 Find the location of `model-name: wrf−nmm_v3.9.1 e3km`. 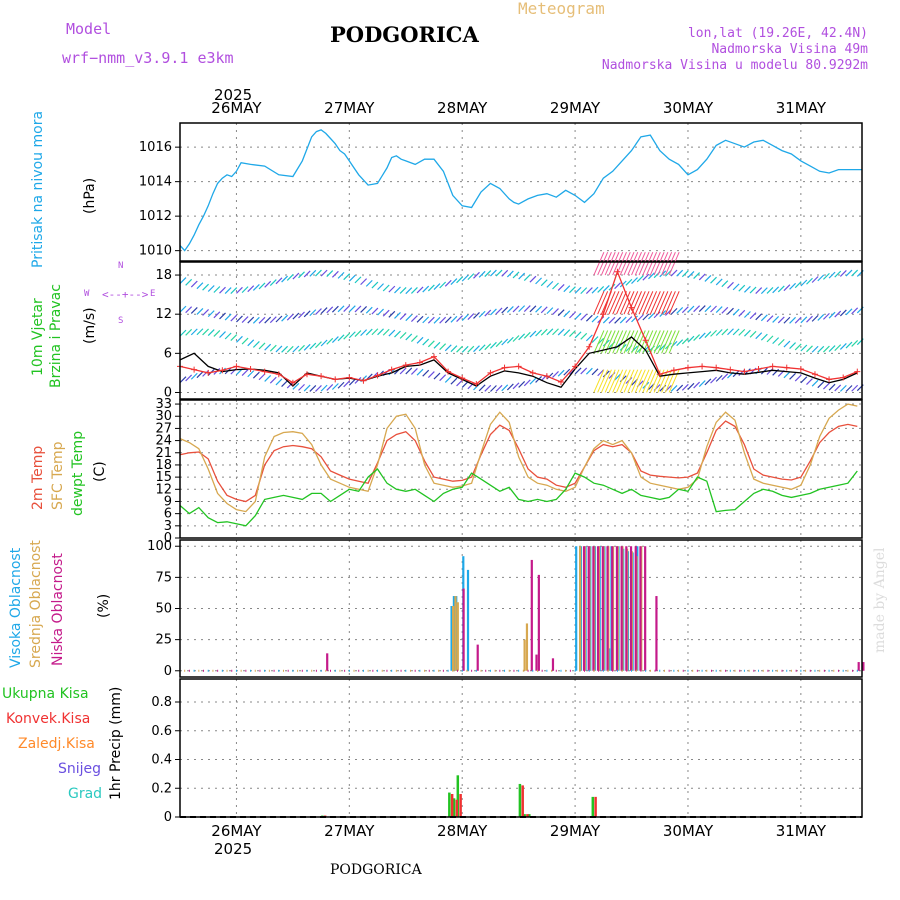

model-name: wrf−nmm_v3.9.1 e3km is located at coordinates (148, 58).